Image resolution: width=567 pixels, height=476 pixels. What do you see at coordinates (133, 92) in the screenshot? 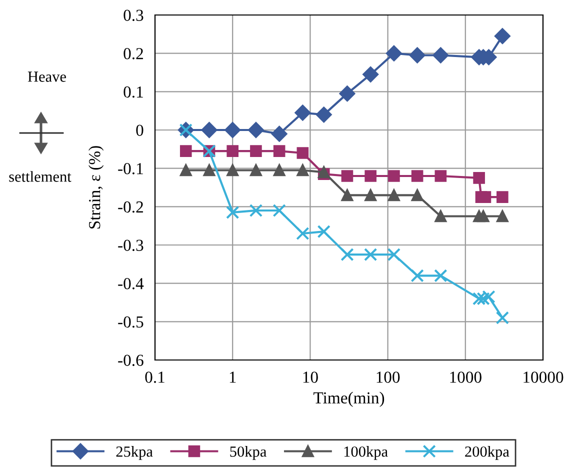
I see `y-tick-label: 0.1` at bounding box center [133, 92].